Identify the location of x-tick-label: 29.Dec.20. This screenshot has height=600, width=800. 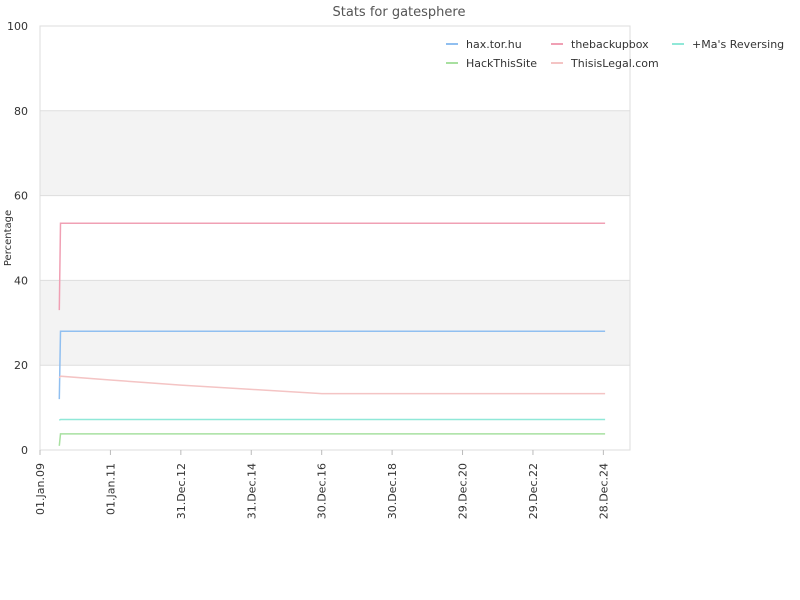
(463, 491).